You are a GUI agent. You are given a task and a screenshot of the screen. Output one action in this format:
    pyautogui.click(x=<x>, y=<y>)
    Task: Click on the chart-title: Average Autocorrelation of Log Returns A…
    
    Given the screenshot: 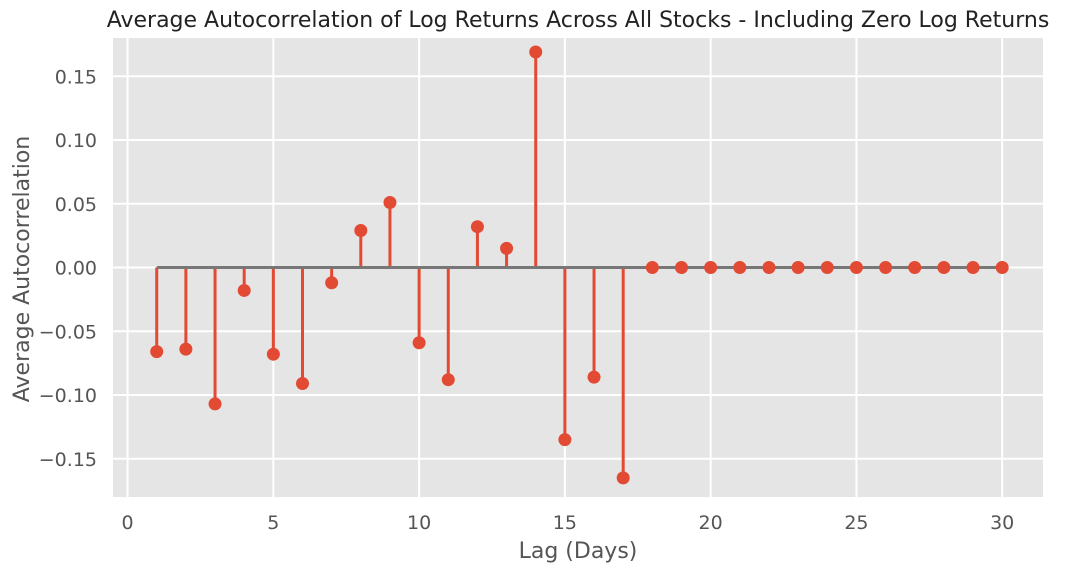 What is the action you would take?
    pyautogui.click(x=578, y=20)
    